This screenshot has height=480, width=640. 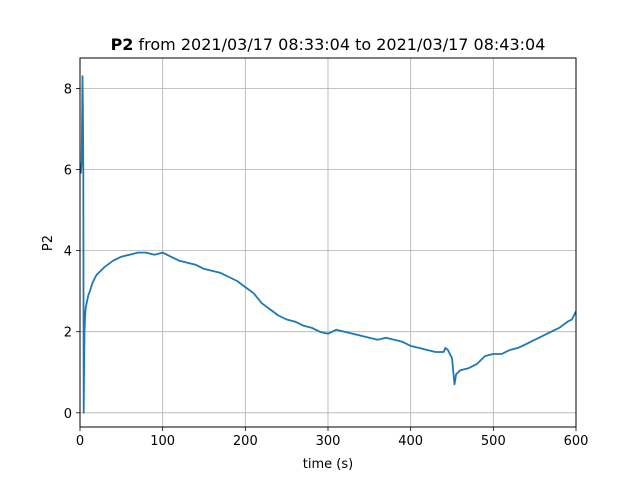 What do you see at coordinates (328, 441) in the screenshot?
I see `x-tick-label: 300` at bounding box center [328, 441].